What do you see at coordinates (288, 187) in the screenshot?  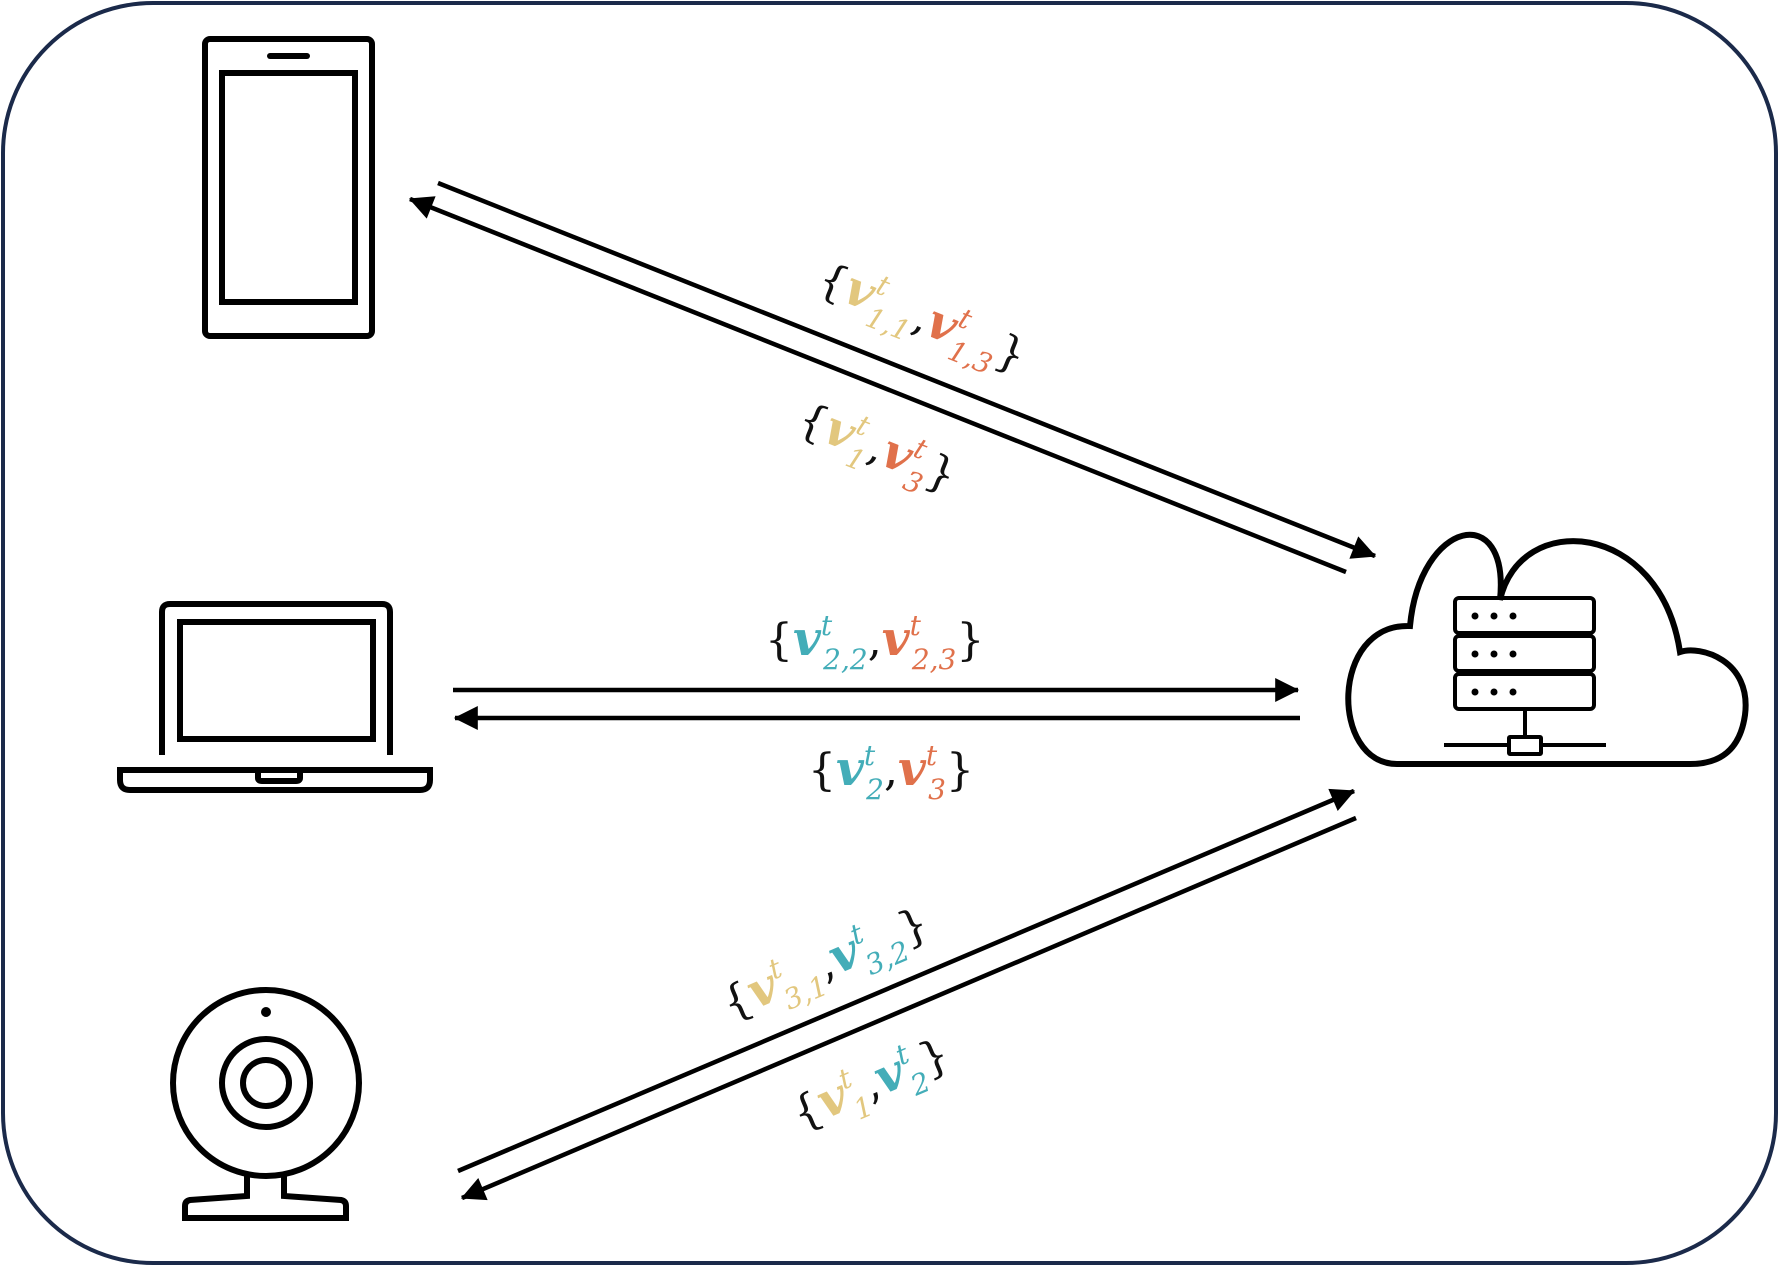 I see `smartphone-icon` at bounding box center [288, 187].